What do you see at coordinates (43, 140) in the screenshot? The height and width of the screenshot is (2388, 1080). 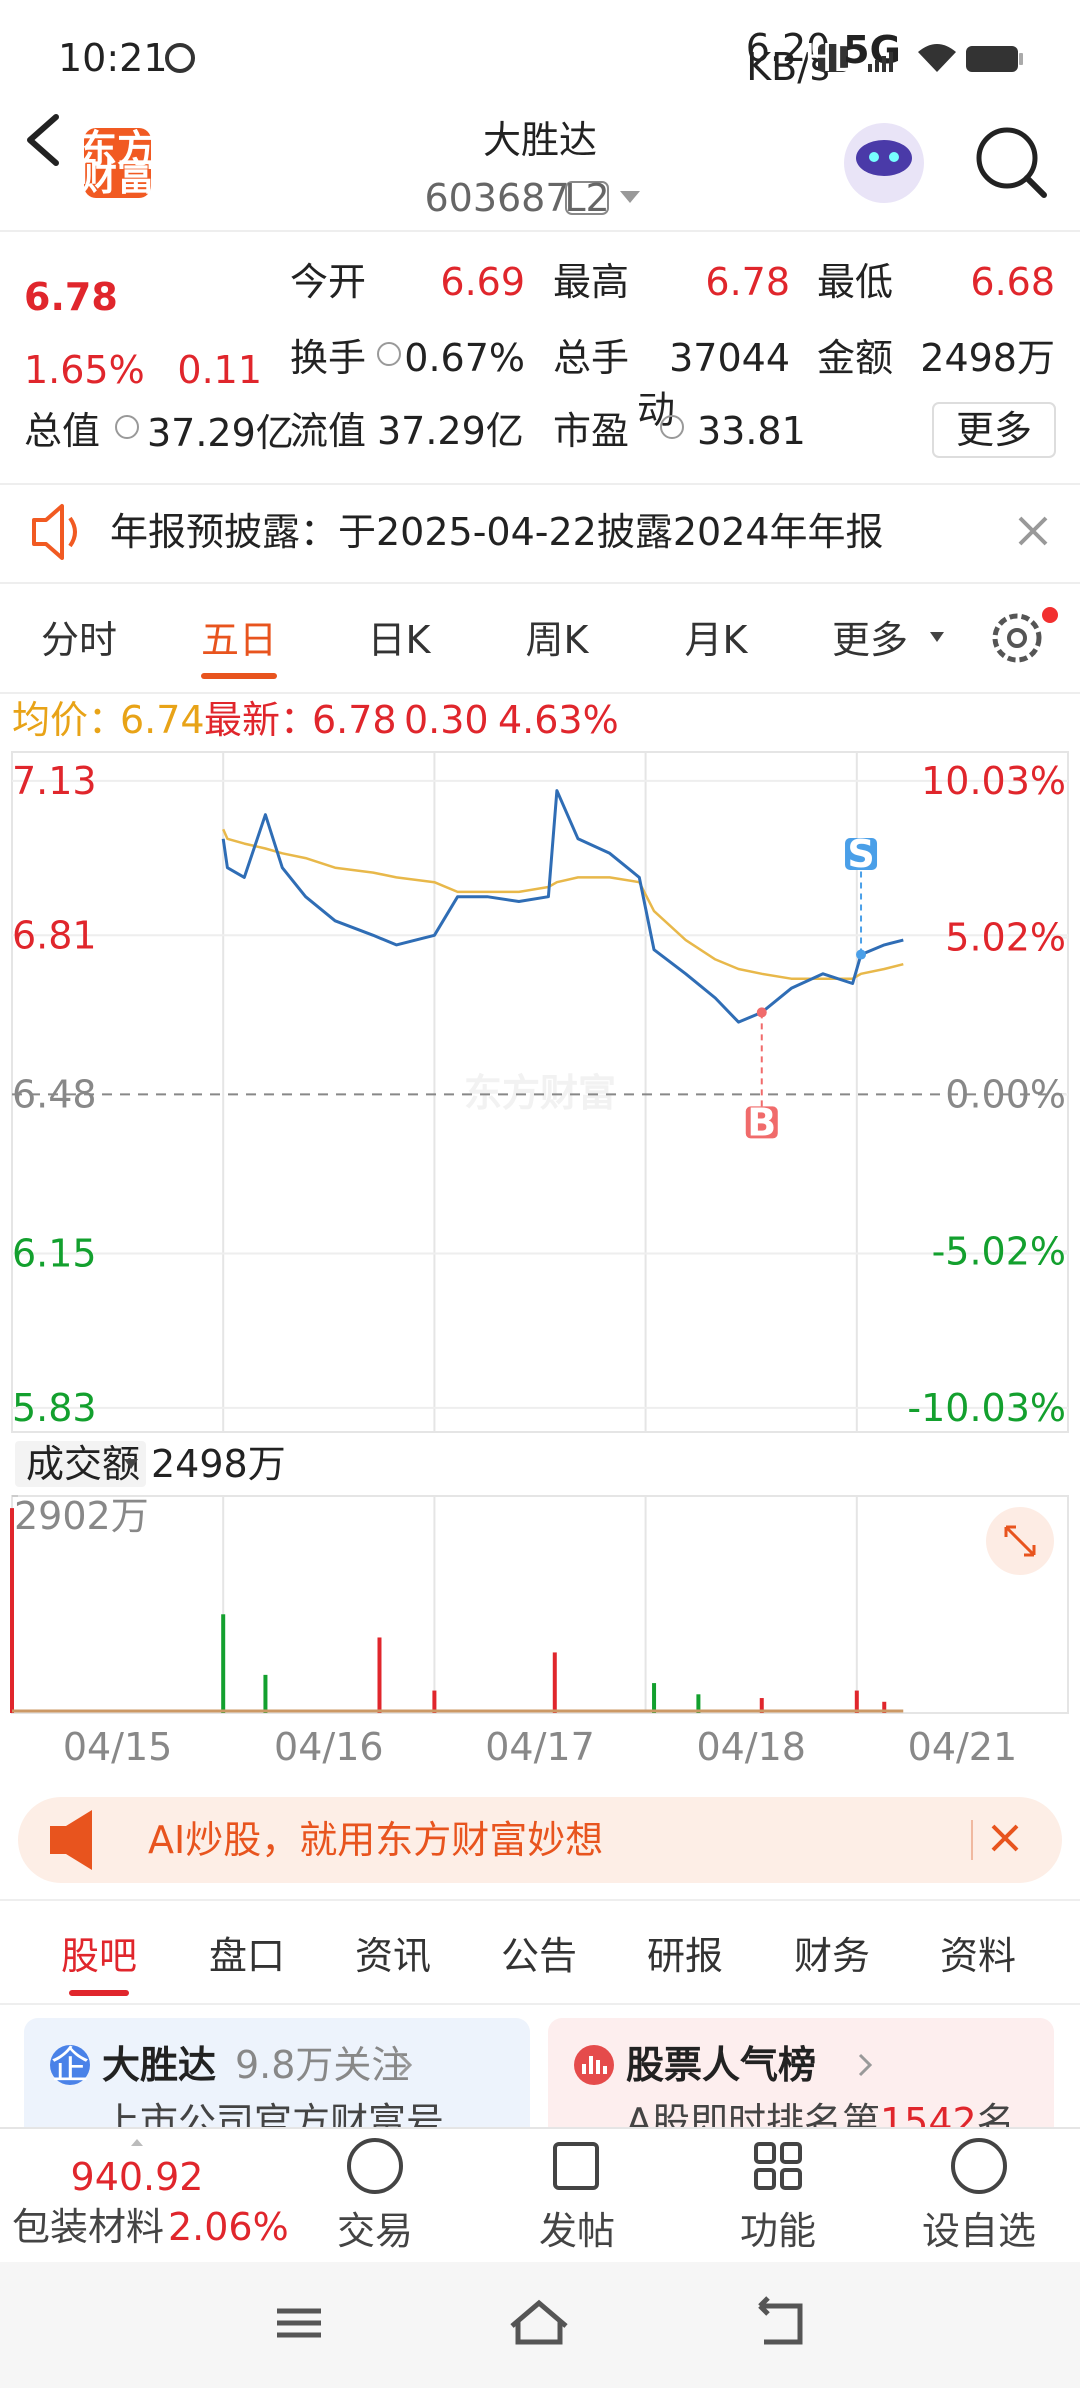 I see `back-button` at bounding box center [43, 140].